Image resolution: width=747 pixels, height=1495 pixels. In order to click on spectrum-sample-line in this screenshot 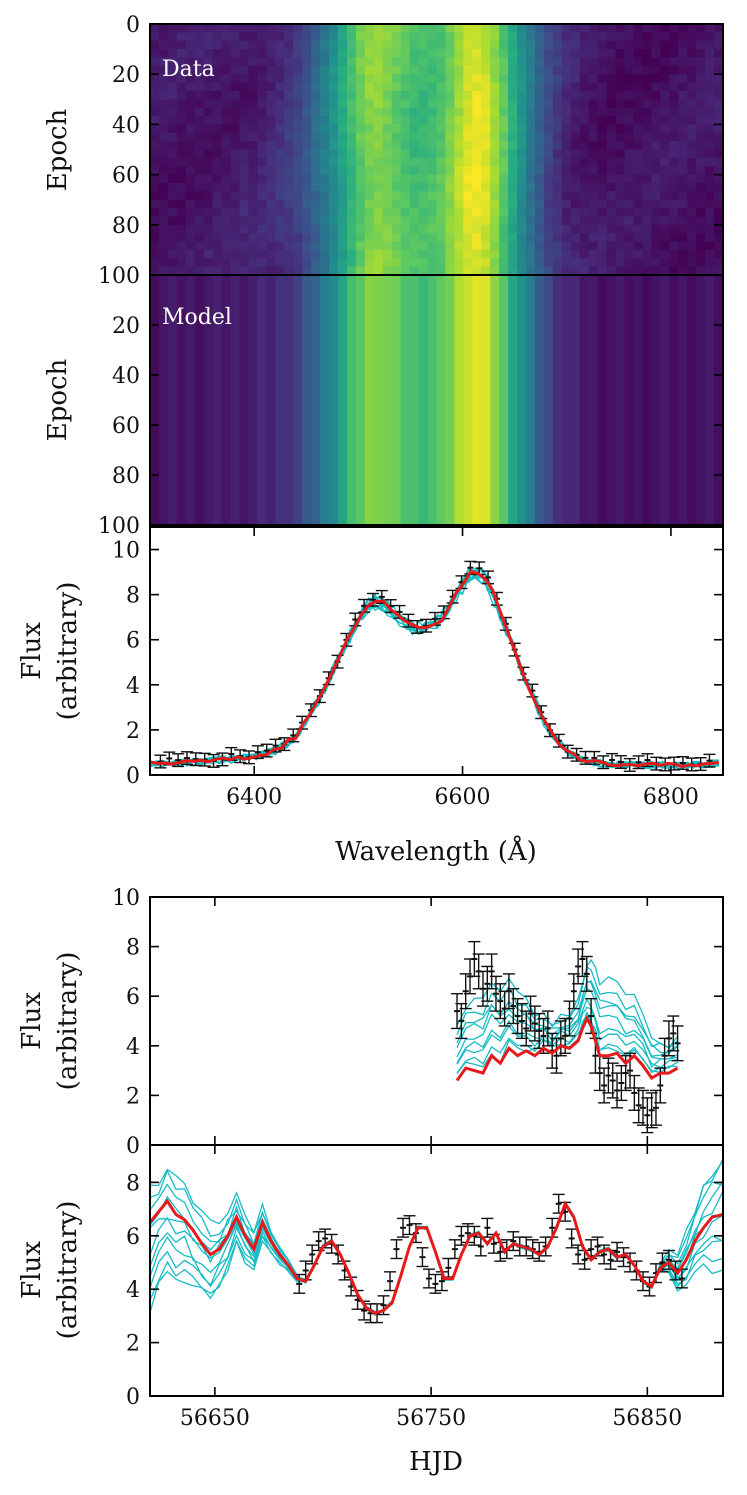, I will do `click(435, 671)`.